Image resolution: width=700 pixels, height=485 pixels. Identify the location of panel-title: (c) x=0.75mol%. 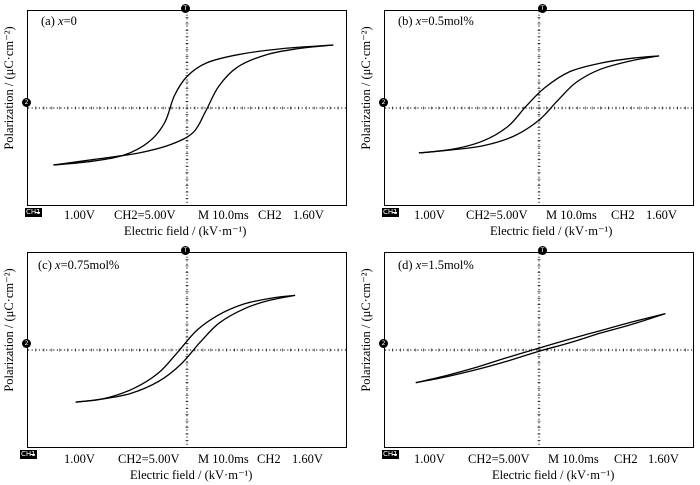
(79, 265).